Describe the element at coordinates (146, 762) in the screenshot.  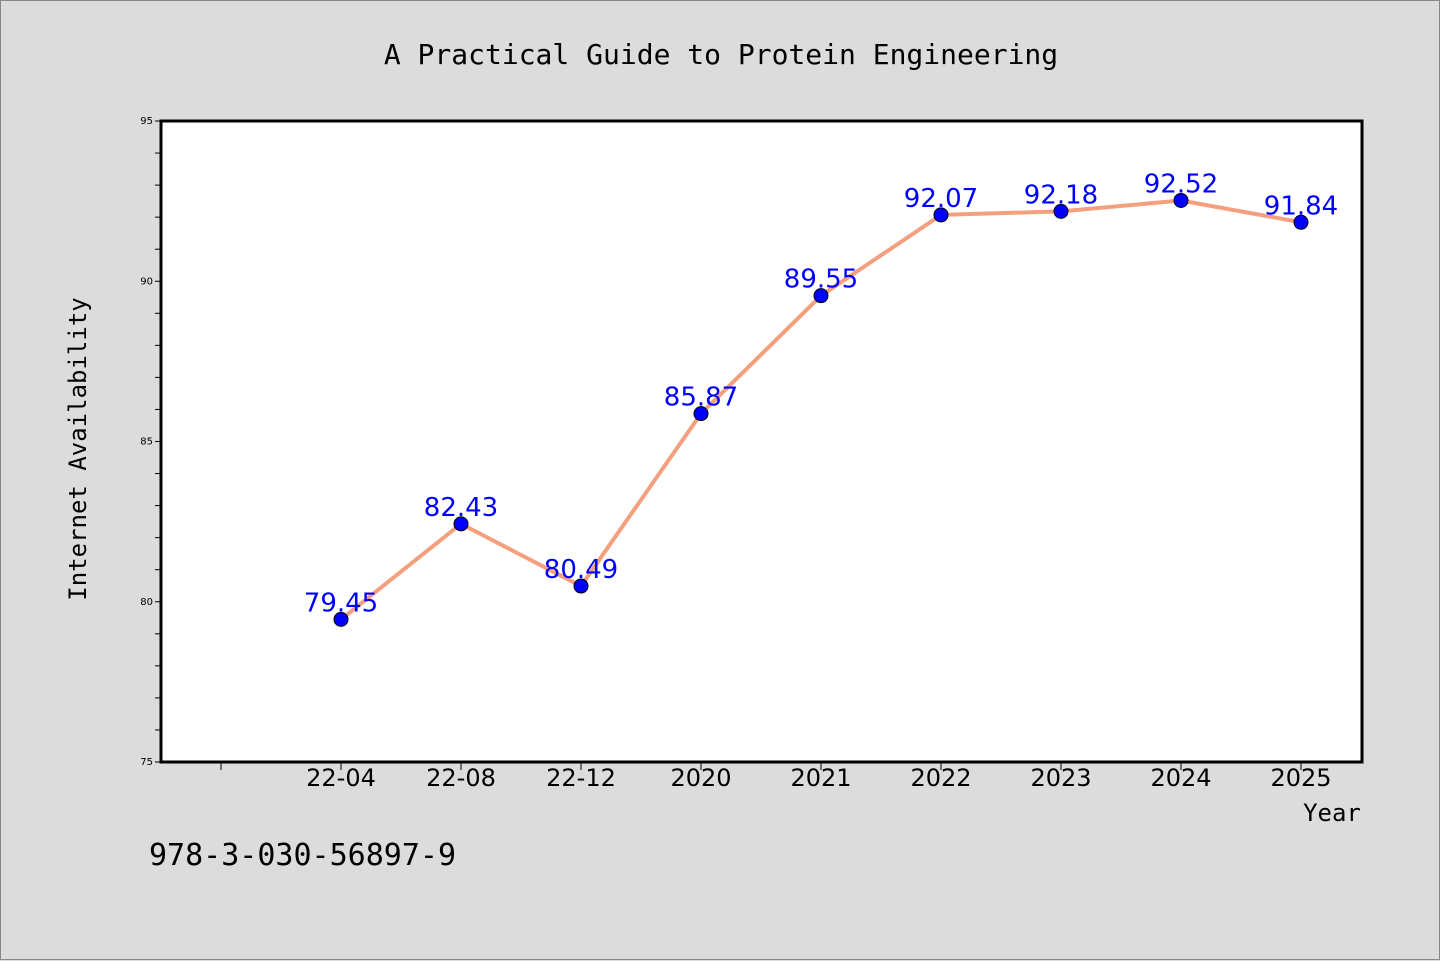
I see `y-tick-label: 75` at that location.